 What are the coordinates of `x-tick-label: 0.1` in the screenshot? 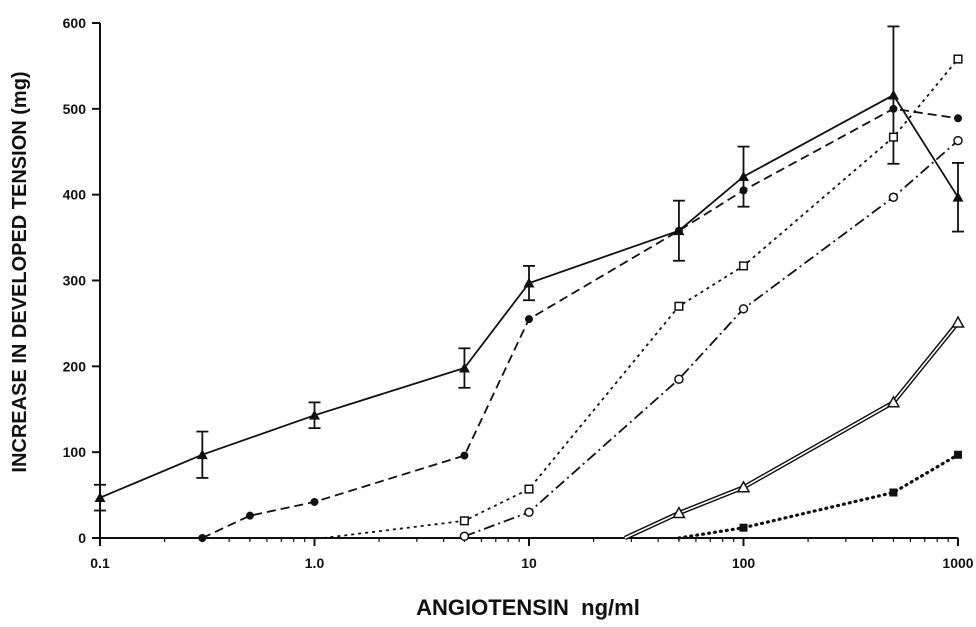 It's located at (100, 563).